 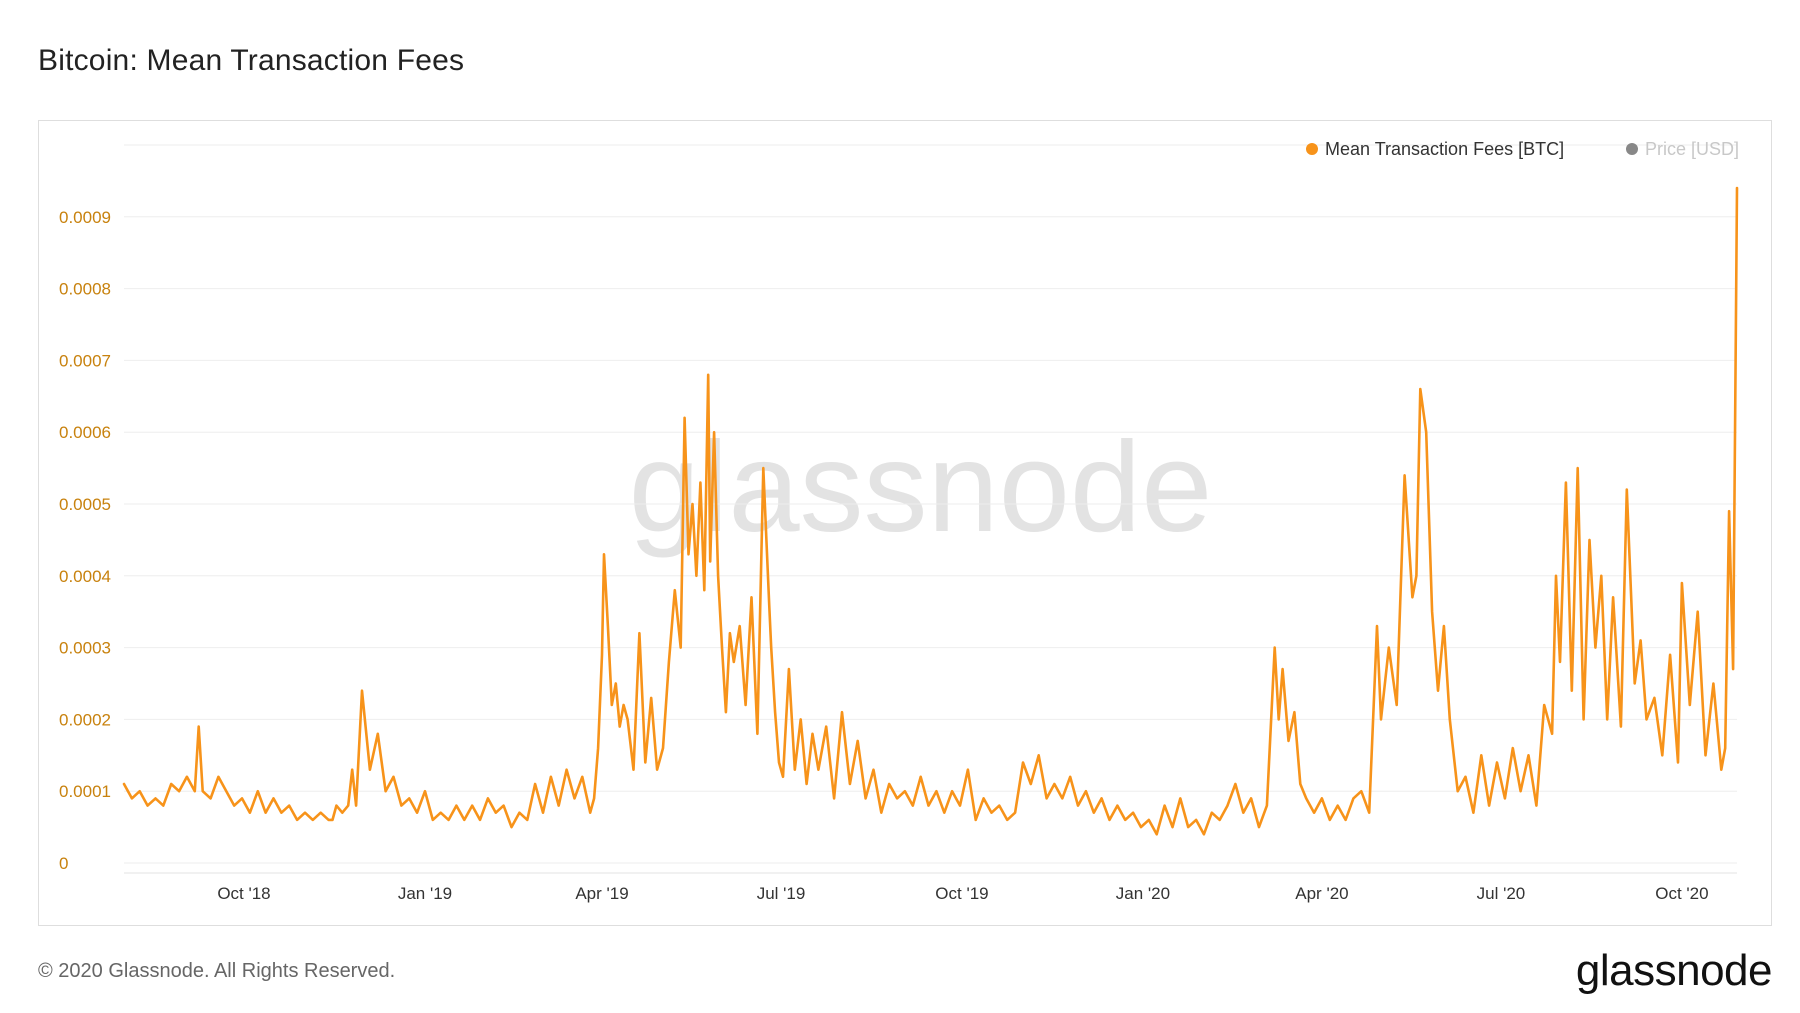 I want to click on x-tick-label: Oct '18, so click(x=243, y=893).